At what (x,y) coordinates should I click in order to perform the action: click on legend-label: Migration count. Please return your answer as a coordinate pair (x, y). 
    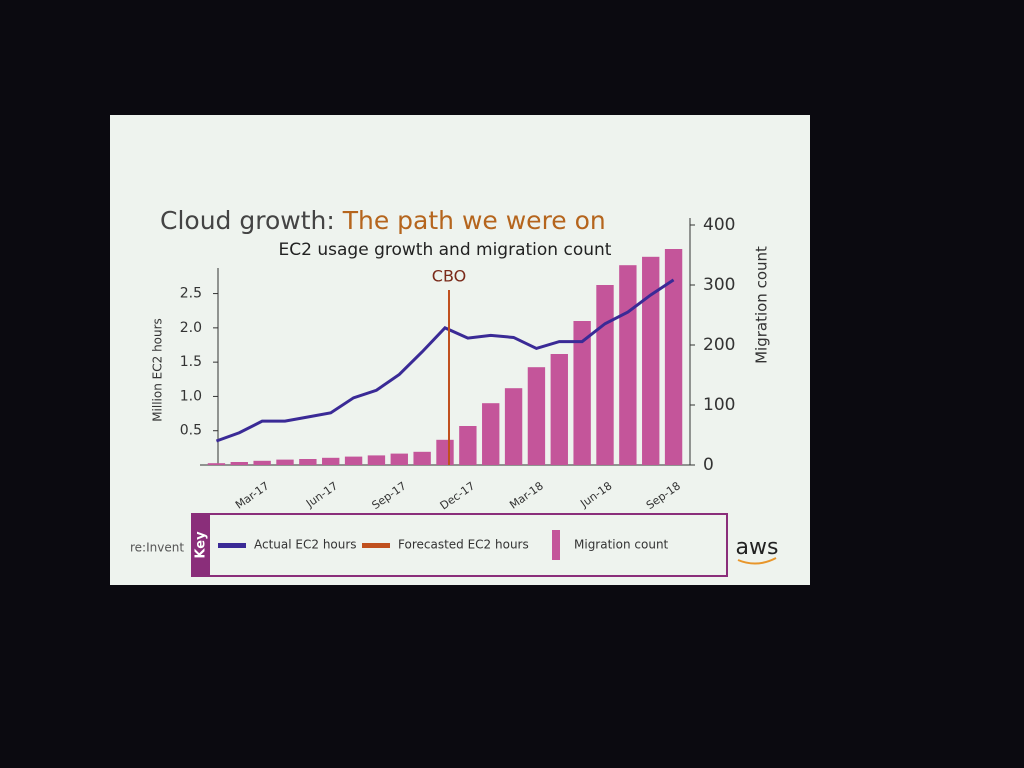
    Looking at the image, I should click on (621, 545).